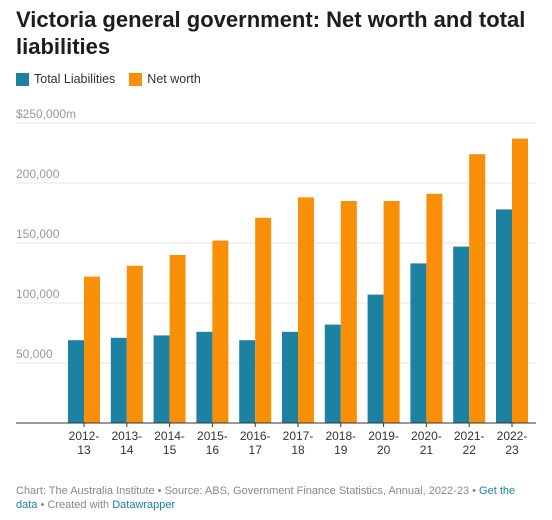 The width and height of the screenshot is (552, 520). Describe the element at coordinates (170, 450) in the screenshot. I see `x-tick-label: 15` at that location.